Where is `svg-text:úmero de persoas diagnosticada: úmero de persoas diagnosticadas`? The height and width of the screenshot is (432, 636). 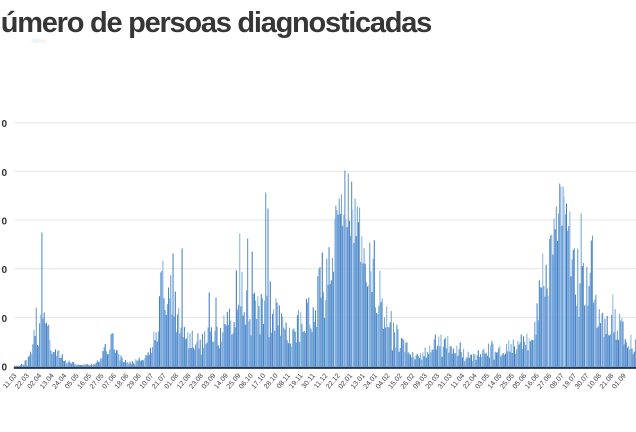
svg-text:úmero de persoas diagnosticada: úmero de persoas diagnosticadas is located at coordinates (216, 23).